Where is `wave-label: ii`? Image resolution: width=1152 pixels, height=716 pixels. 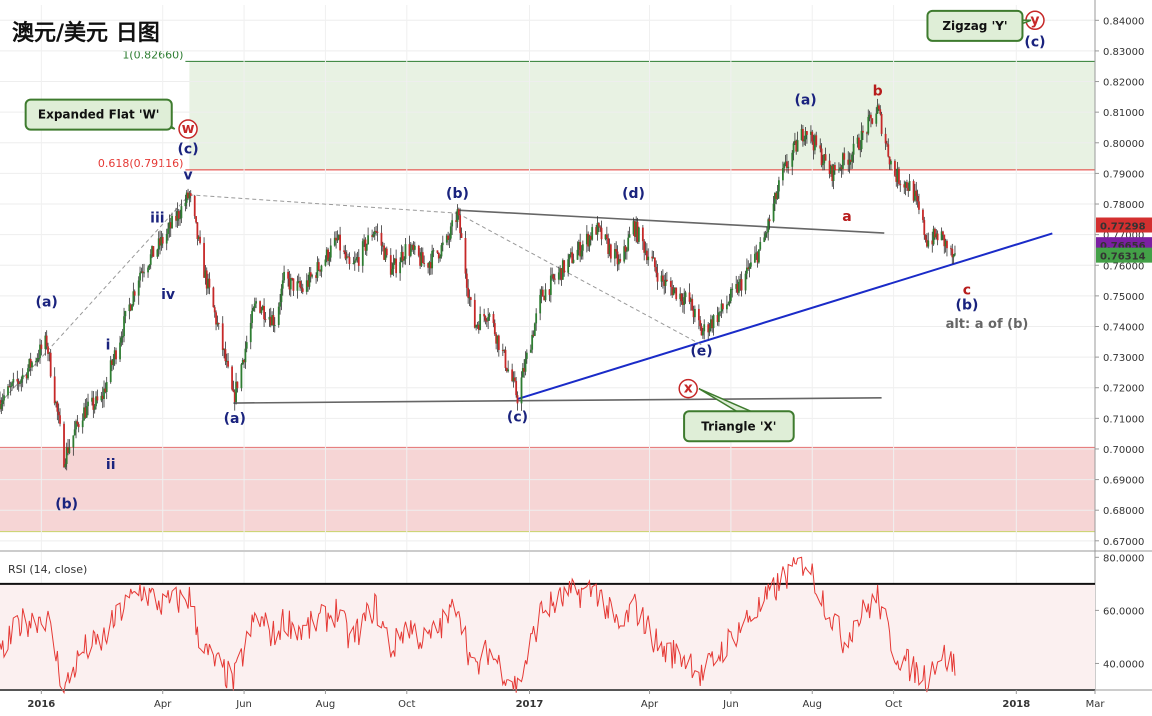
wave-label: ii is located at coordinates (111, 465).